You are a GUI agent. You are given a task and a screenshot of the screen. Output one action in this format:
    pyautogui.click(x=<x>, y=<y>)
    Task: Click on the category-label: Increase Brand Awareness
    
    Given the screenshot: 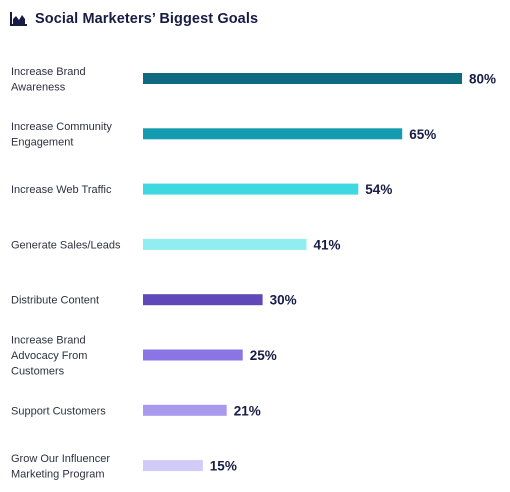 What is the action you would take?
    pyautogui.click(x=48, y=80)
    